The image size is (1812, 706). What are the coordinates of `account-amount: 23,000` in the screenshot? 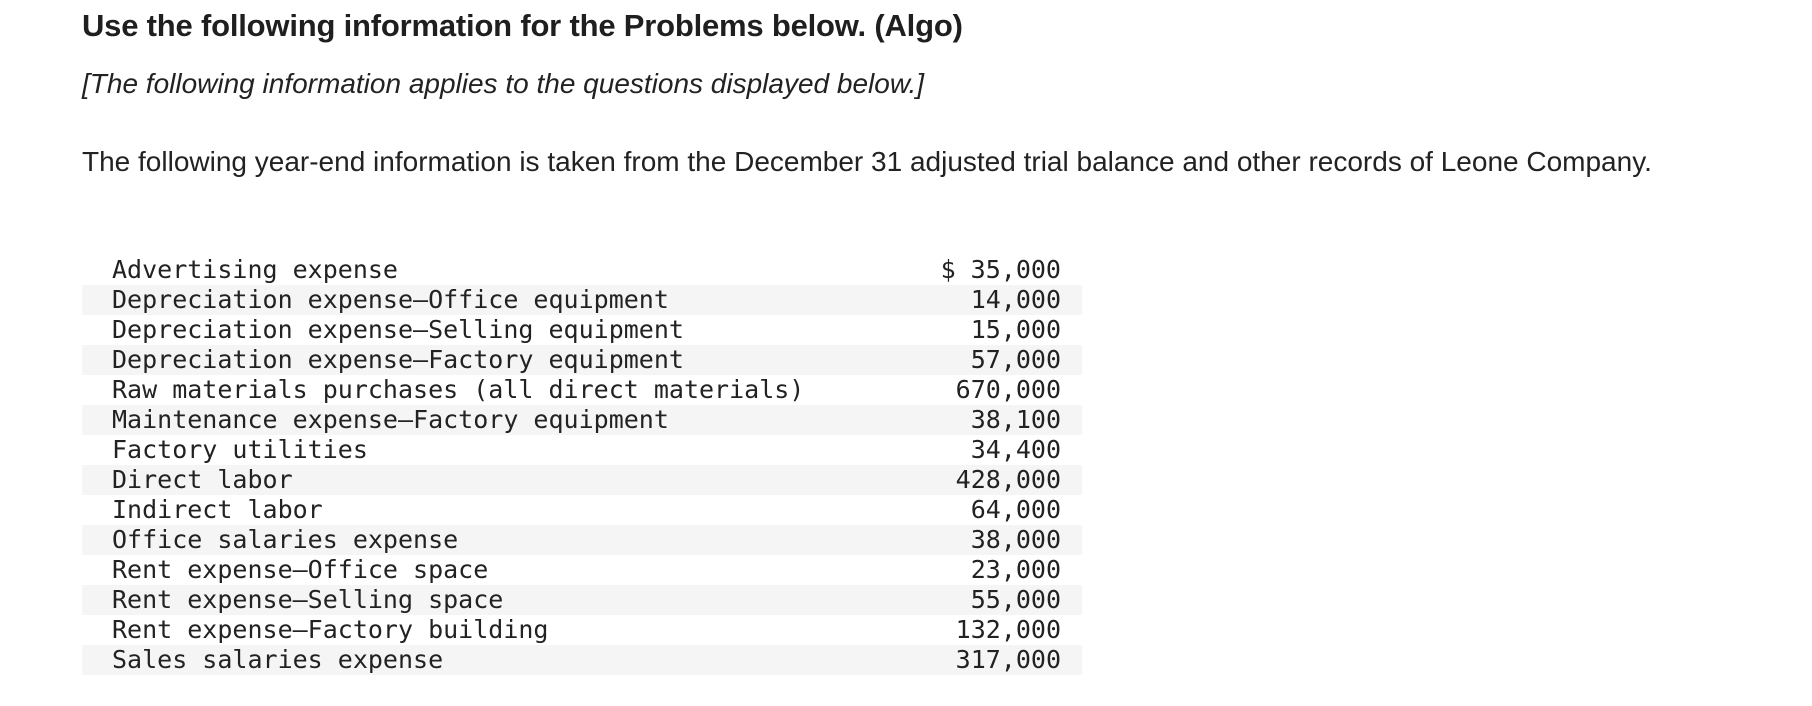 It's located at (1015, 569).